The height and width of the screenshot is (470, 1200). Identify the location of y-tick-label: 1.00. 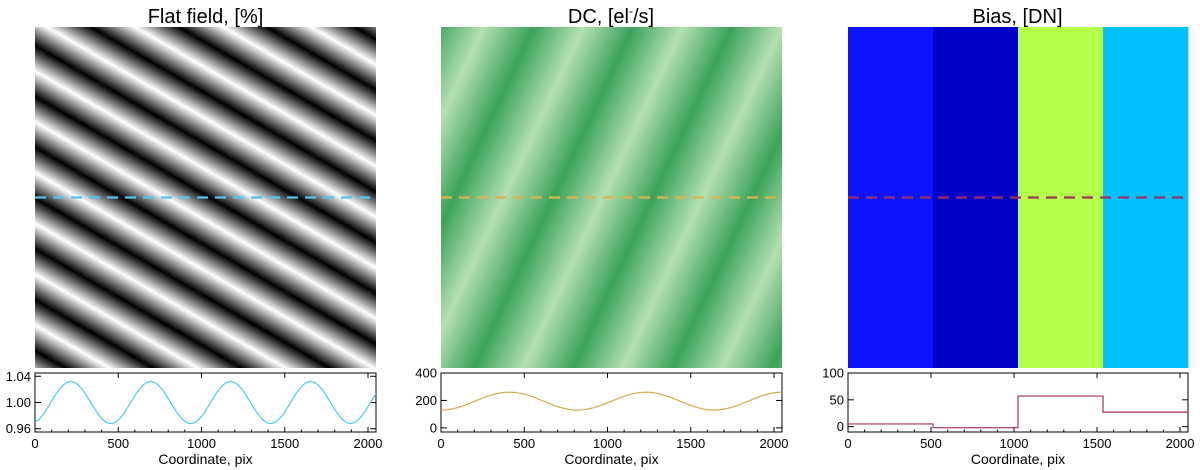
(18, 402).